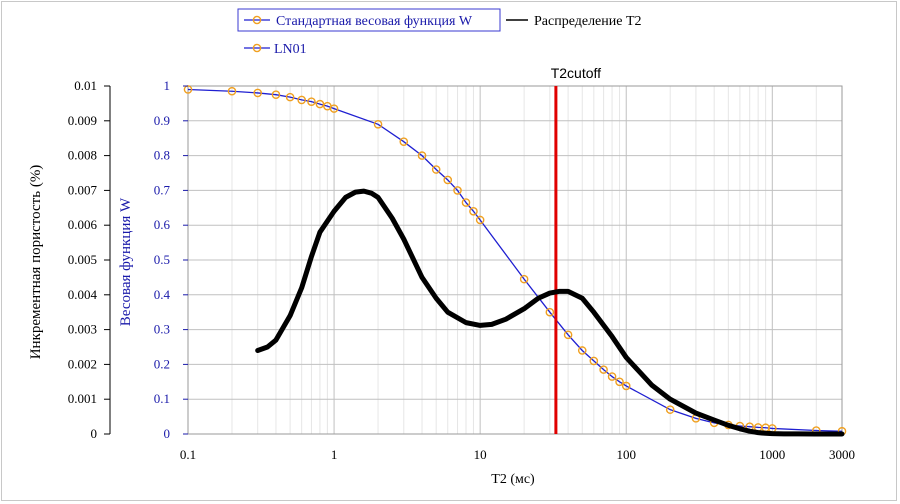  Describe the element at coordinates (513, 479) in the screenshot. I see `x-axis-label: T2 (мс)` at that location.